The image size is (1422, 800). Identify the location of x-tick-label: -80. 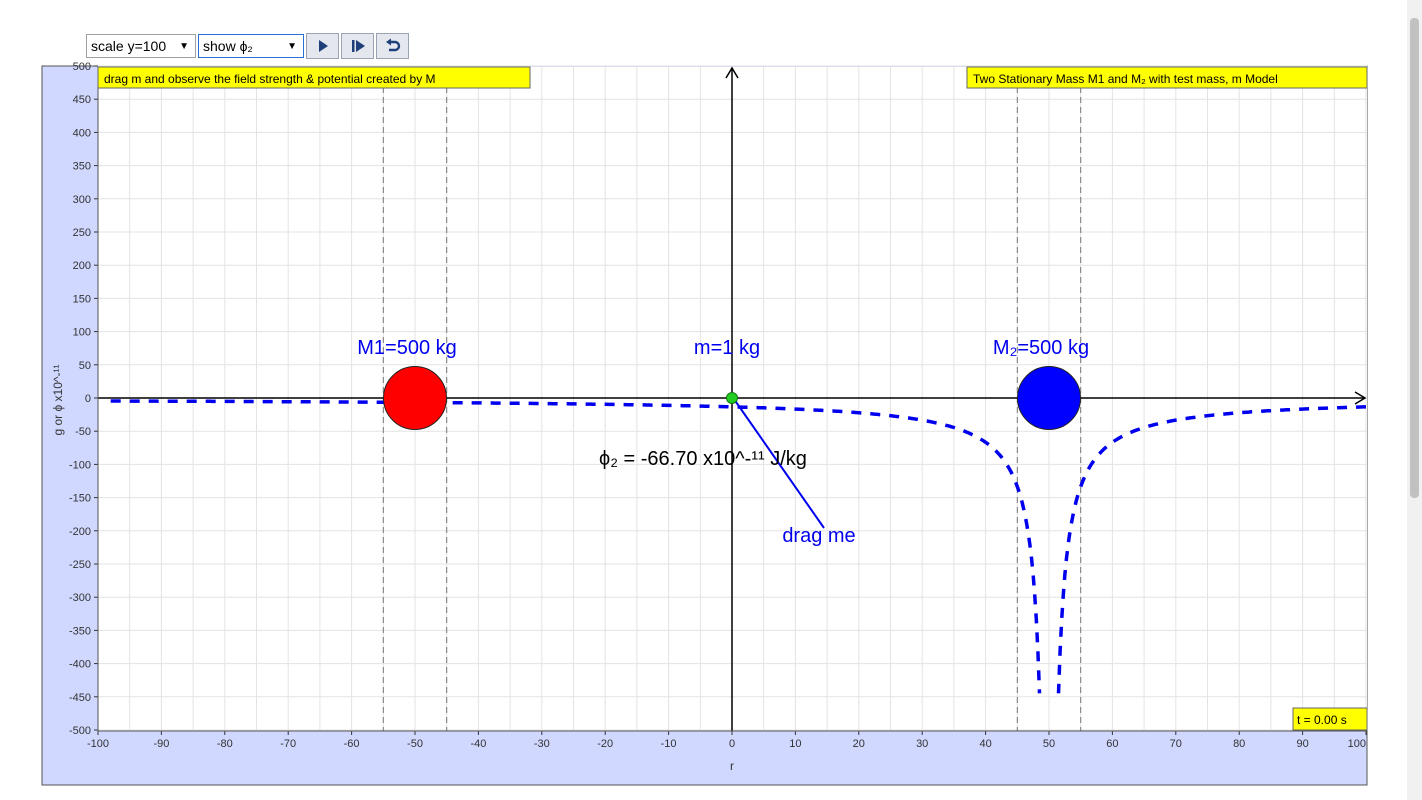
(225, 744).